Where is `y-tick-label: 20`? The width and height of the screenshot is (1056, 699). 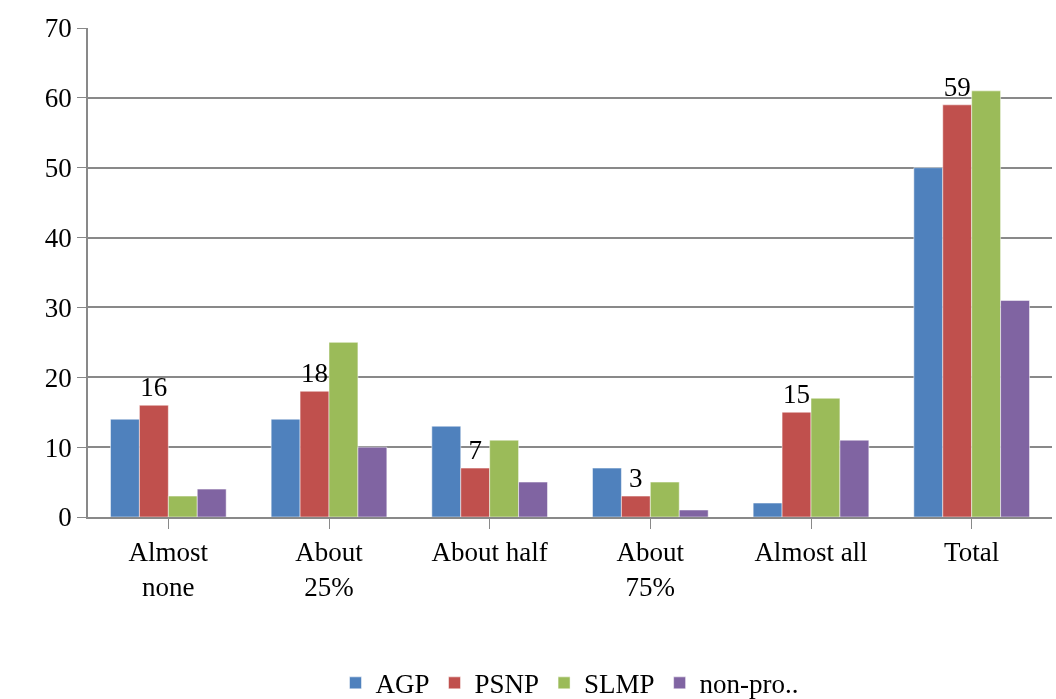 y-tick-label: 20 is located at coordinates (58, 377).